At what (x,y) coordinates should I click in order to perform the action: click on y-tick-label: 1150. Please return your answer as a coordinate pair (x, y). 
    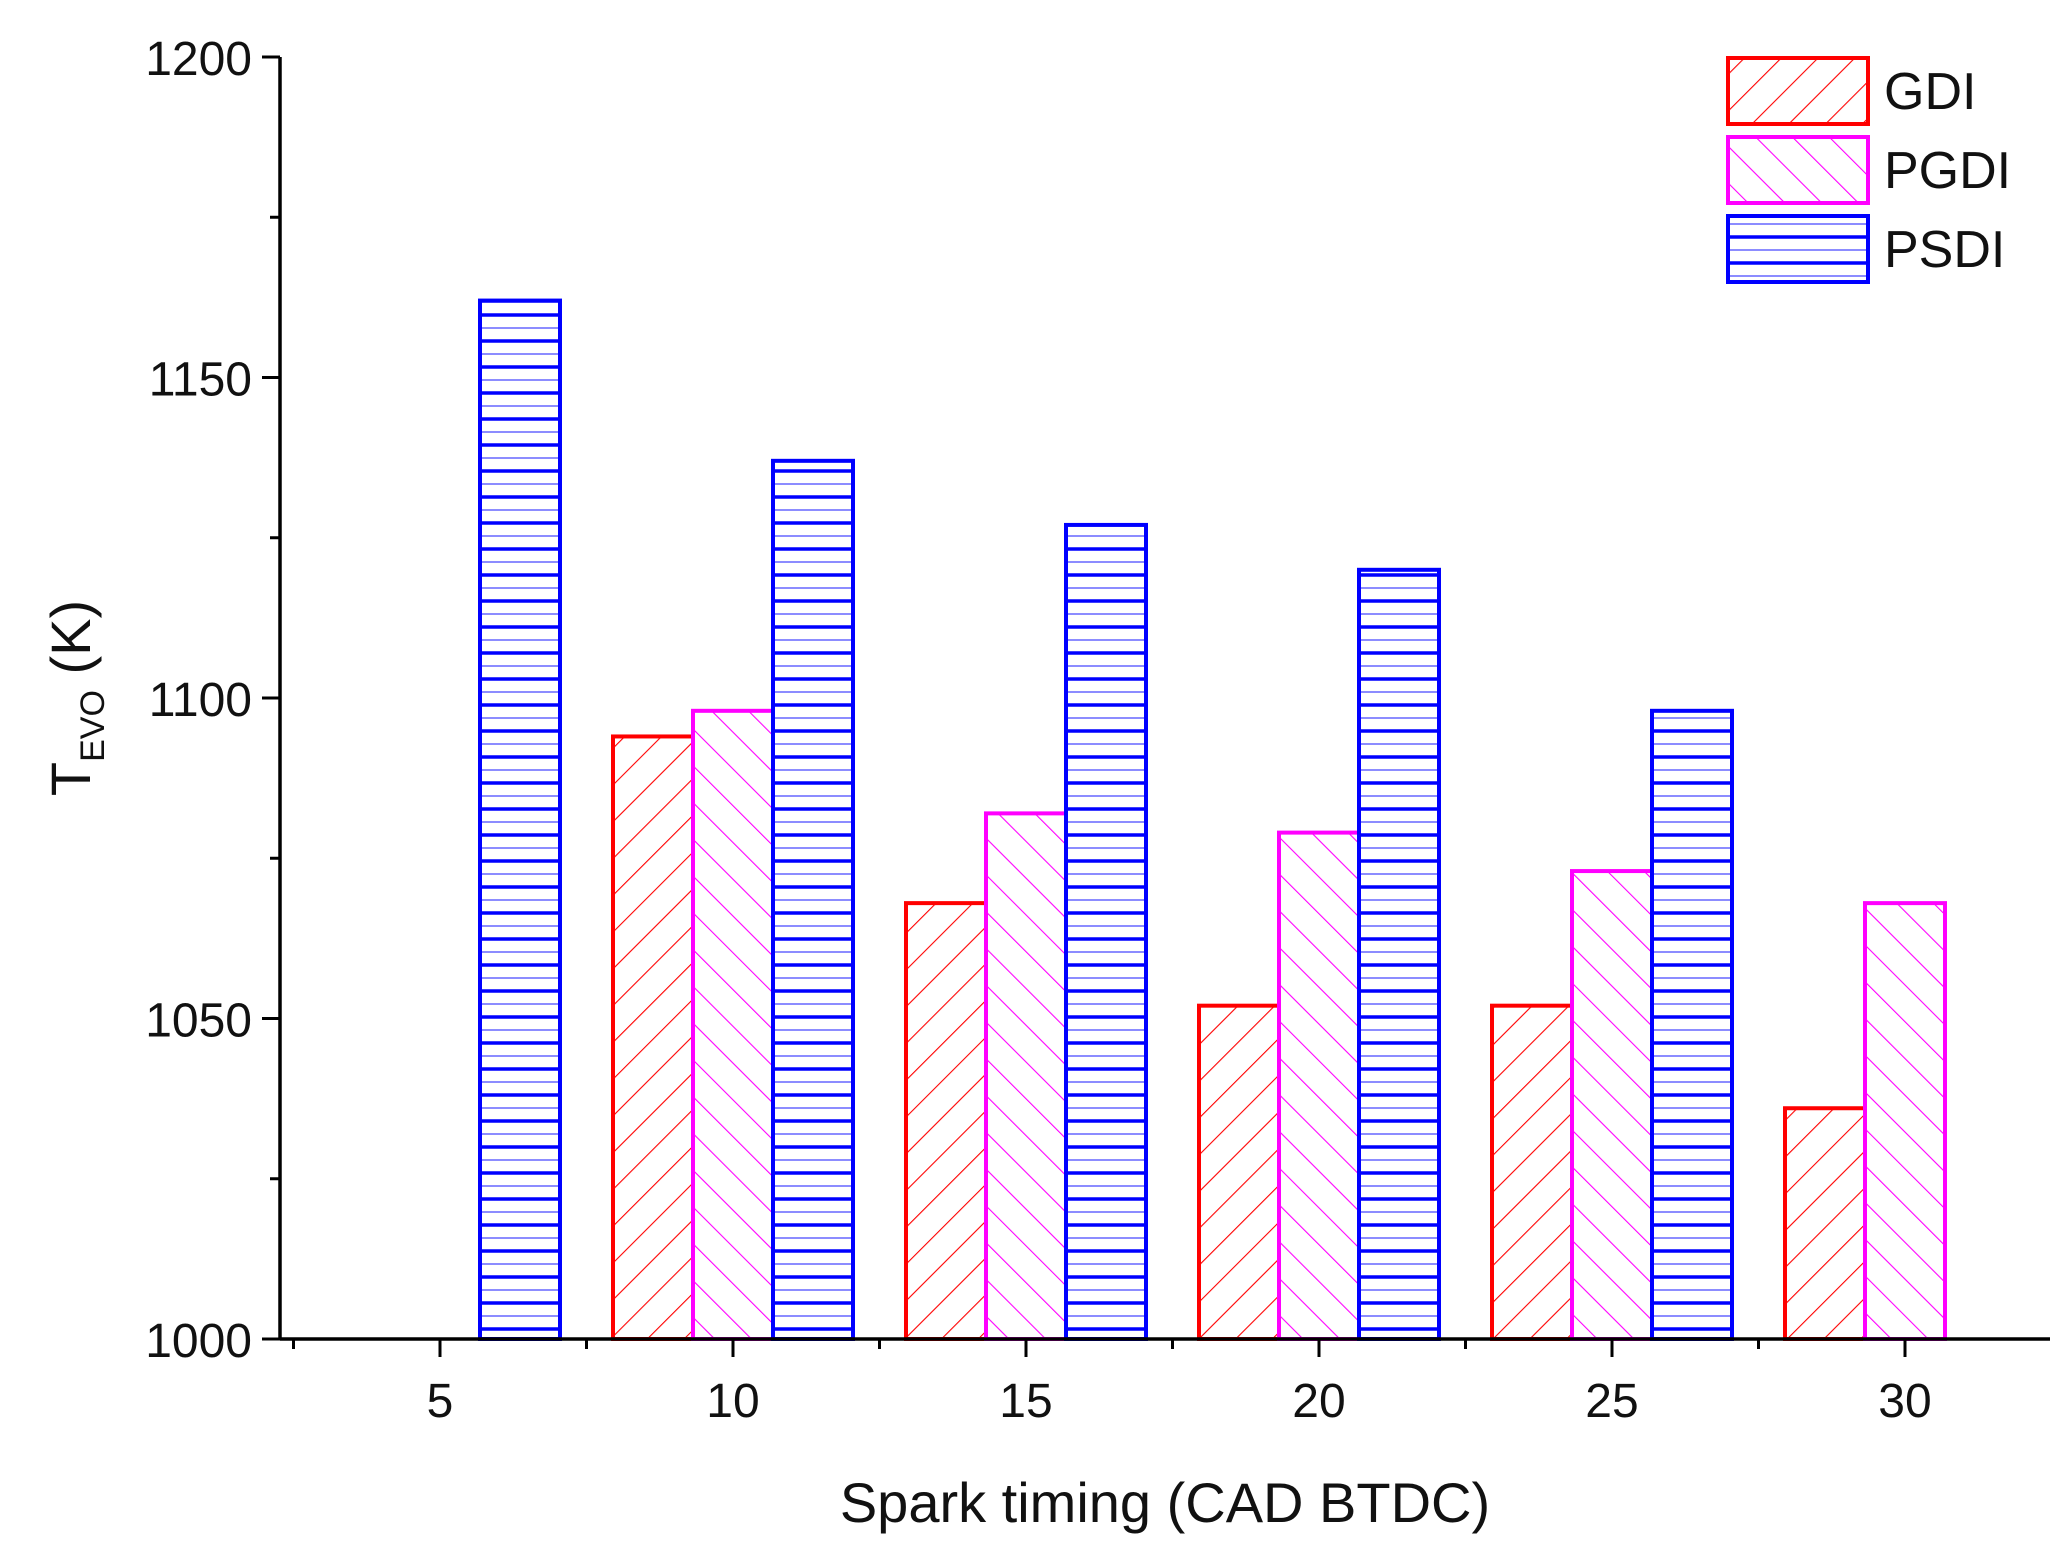
    Looking at the image, I should click on (200, 380).